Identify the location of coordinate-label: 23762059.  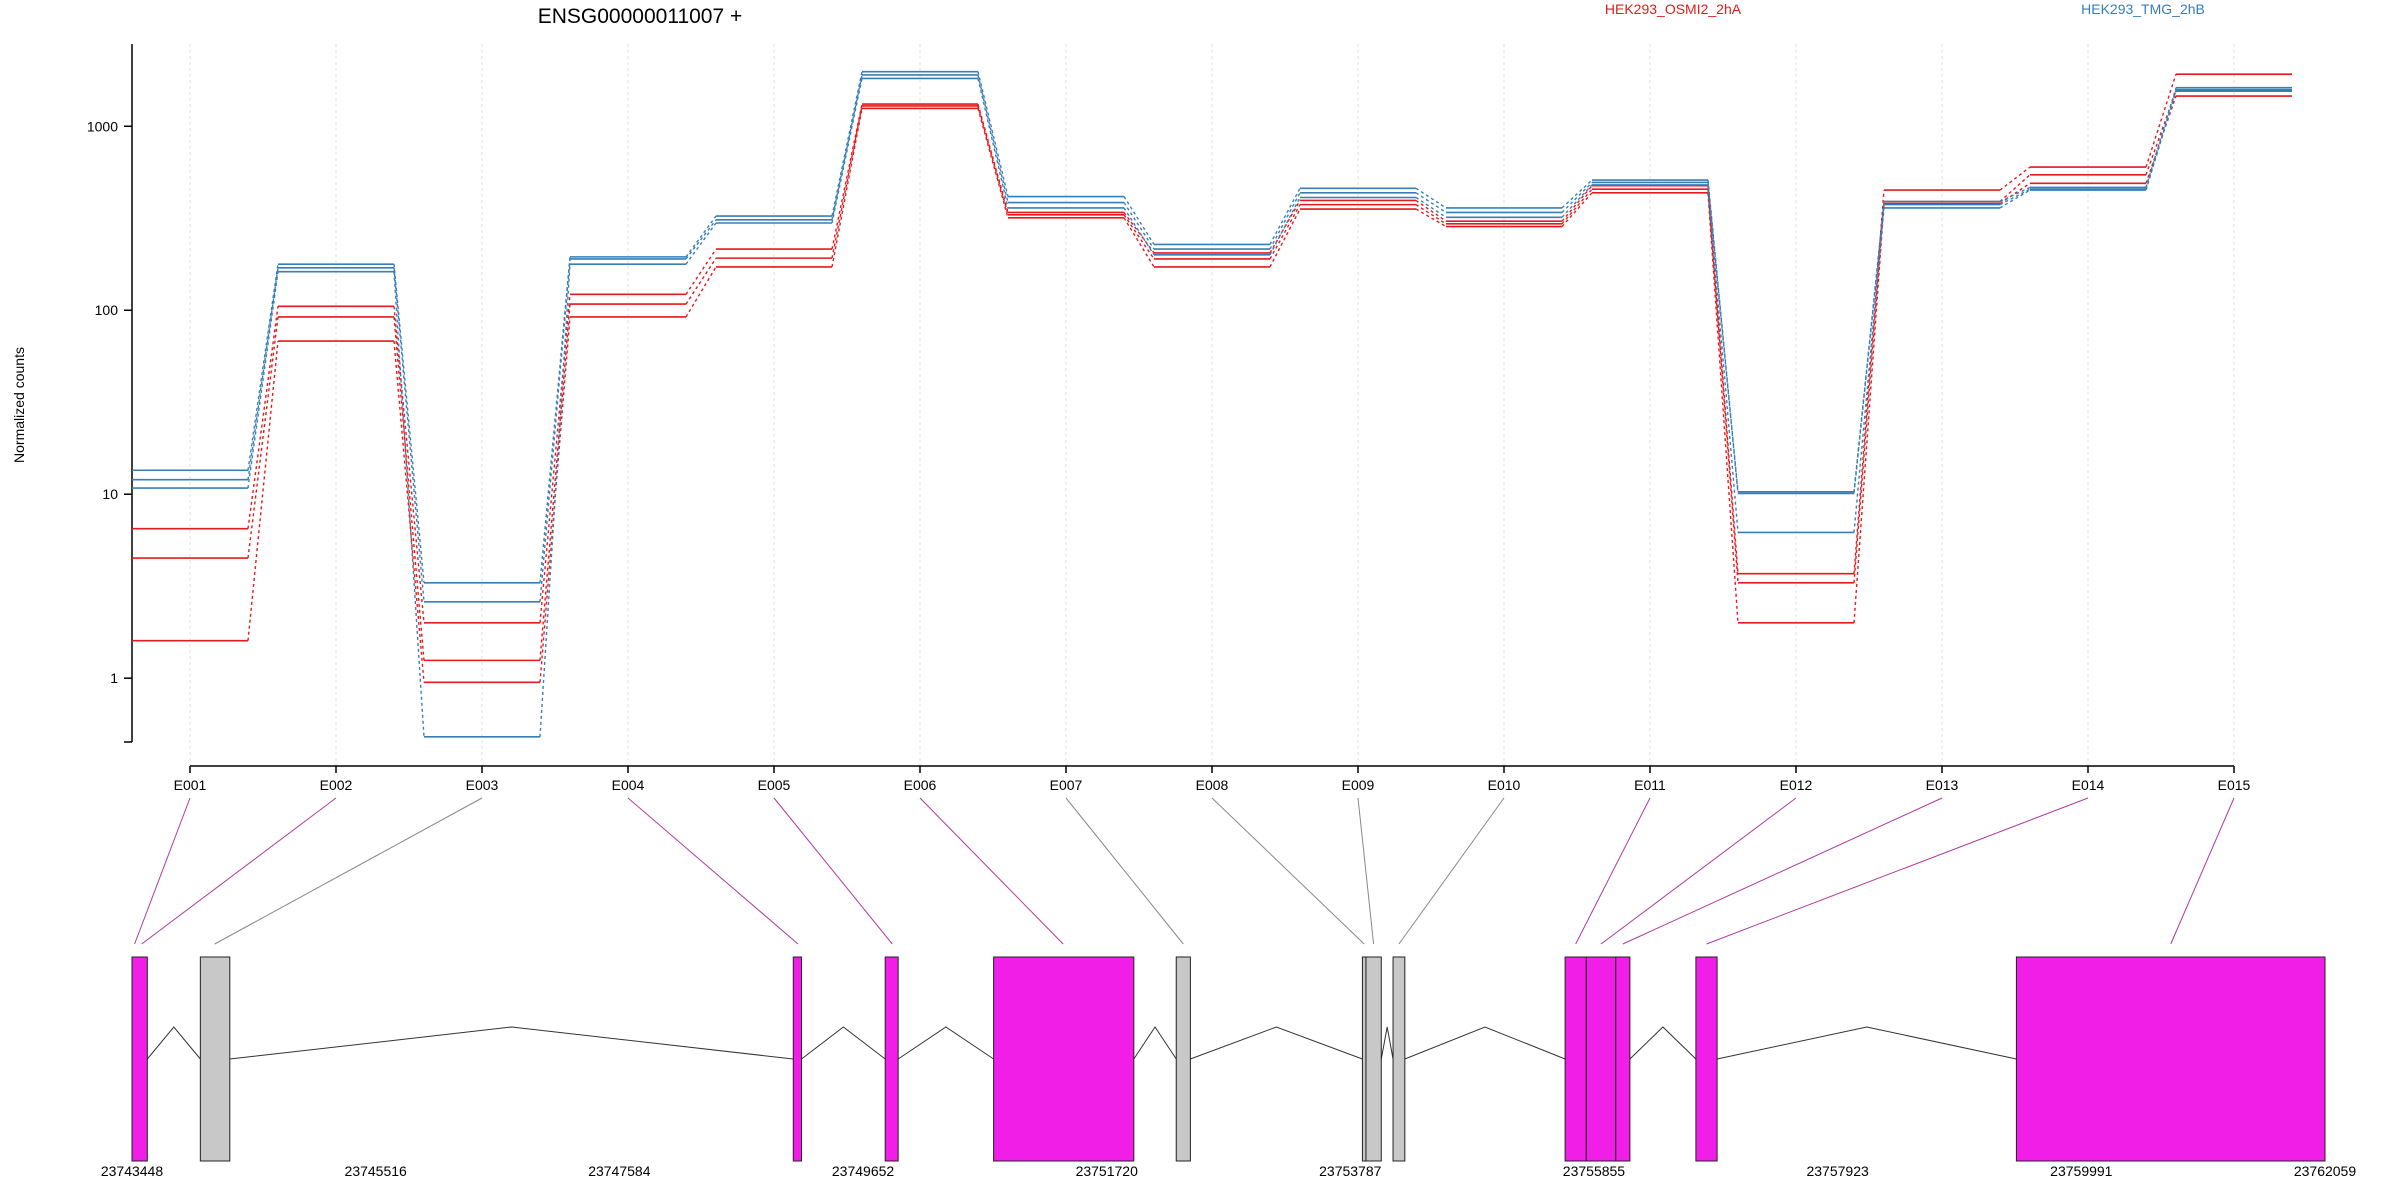
(2325, 1171).